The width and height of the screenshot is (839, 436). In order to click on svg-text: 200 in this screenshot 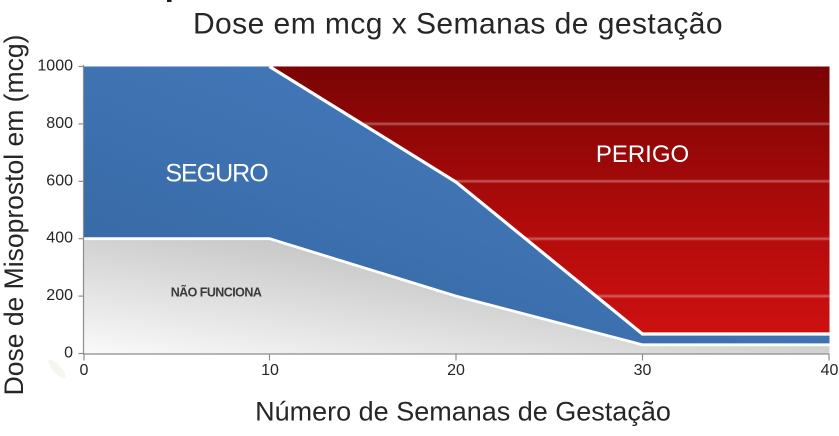, I will do `click(59, 295)`.